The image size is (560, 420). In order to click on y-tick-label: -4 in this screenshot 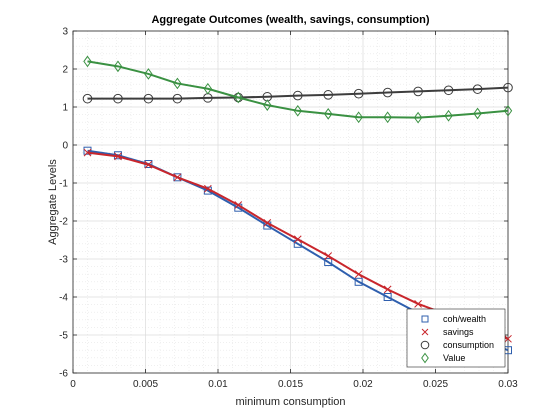, I will do `click(63, 298)`.